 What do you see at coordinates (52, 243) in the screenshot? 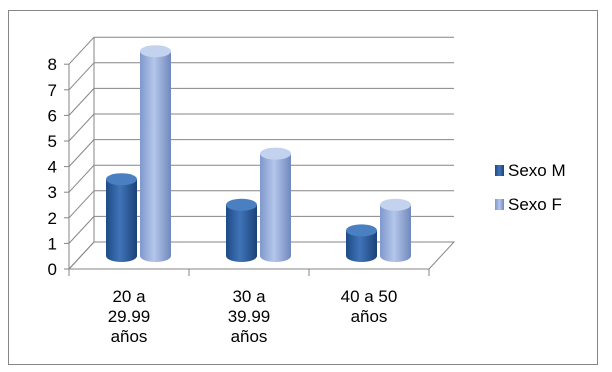
I see `y-tick-label: 1` at bounding box center [52, 243].